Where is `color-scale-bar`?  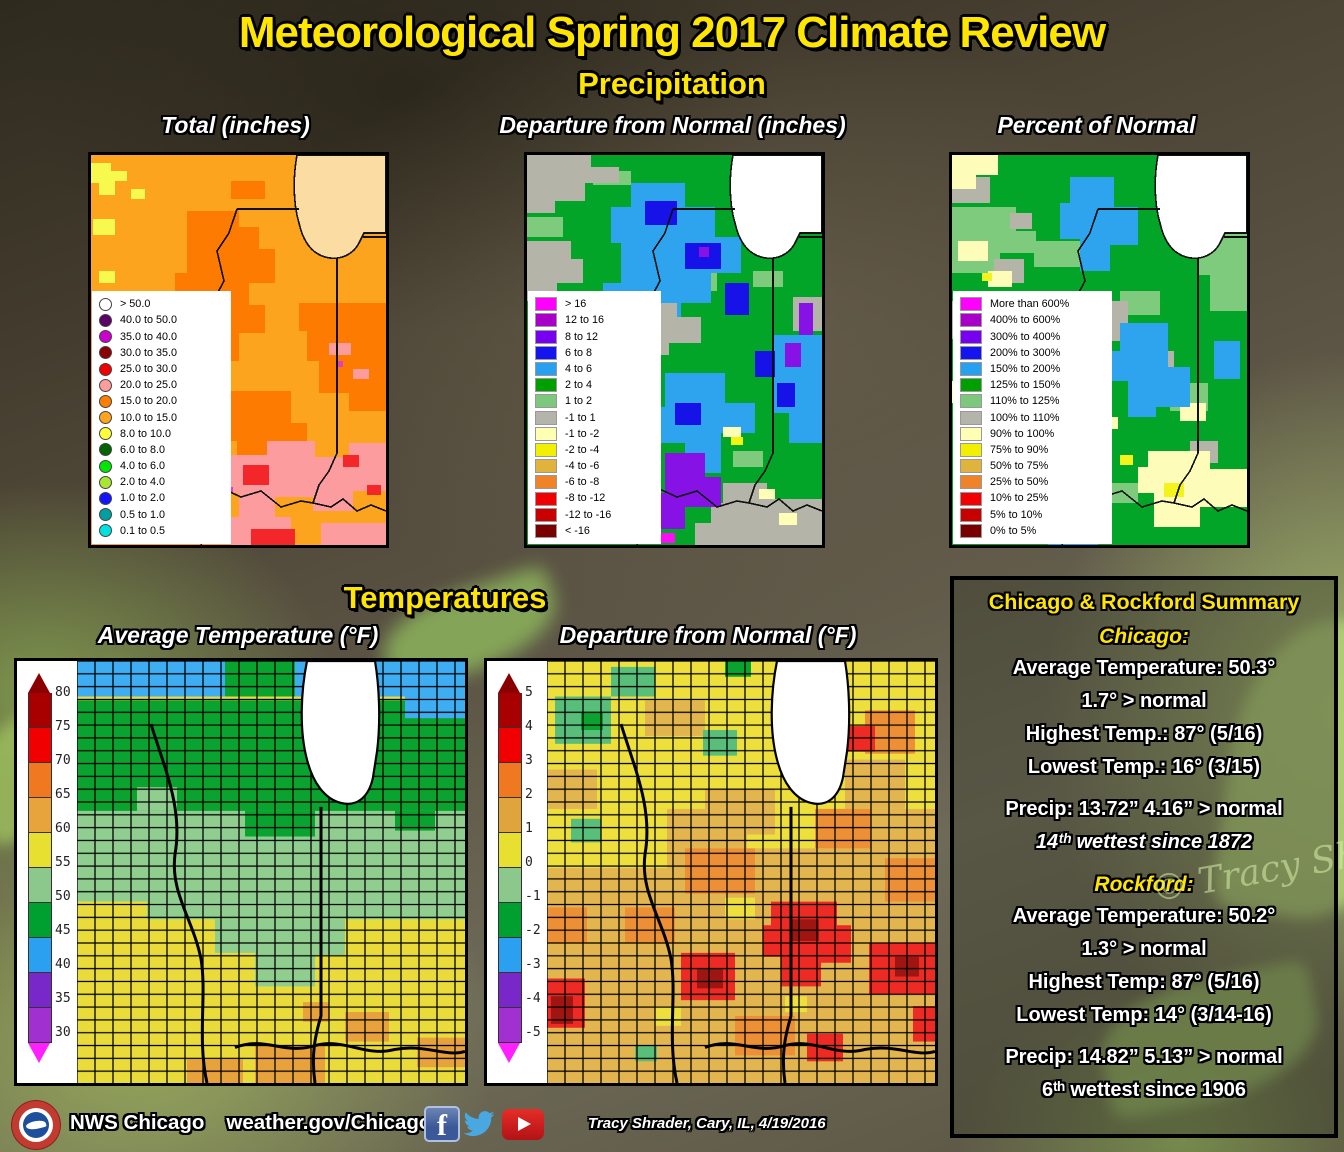
color-scale-bar is located at coordinates (40, 868).